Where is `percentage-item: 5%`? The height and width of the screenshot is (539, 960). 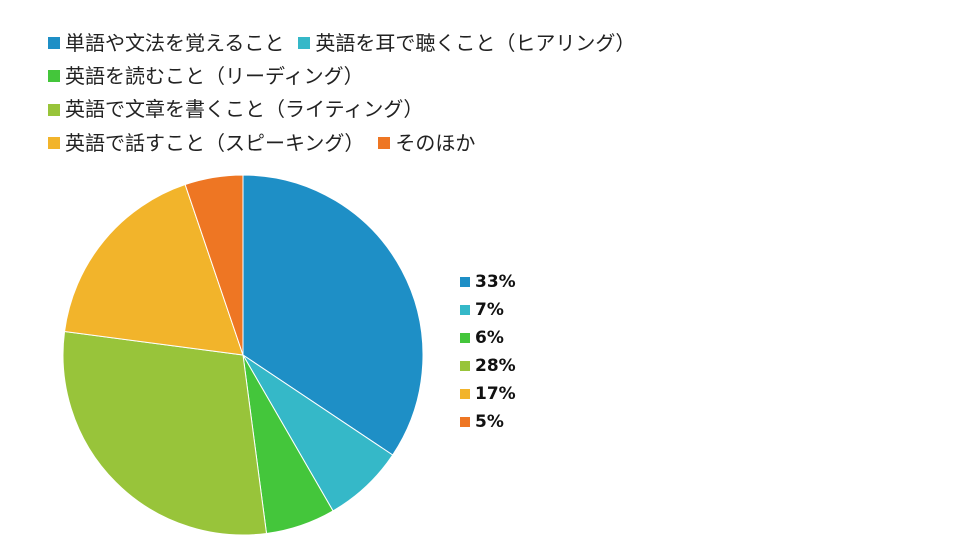
percentage-item: 5% is located at coordinates (488, 422).